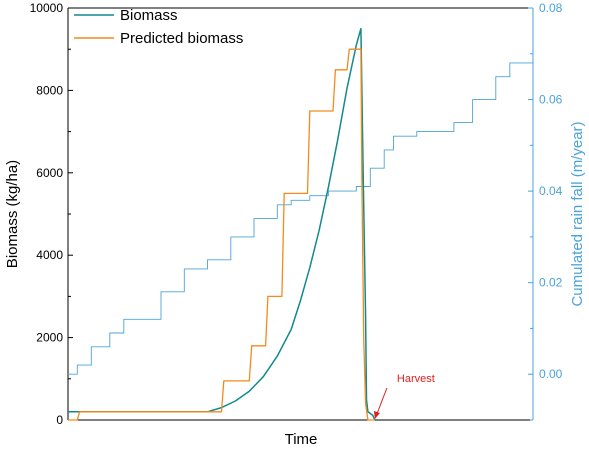 The image size is (589, 450). I want to click on y-tick-label: 4000, so click(49, 255).